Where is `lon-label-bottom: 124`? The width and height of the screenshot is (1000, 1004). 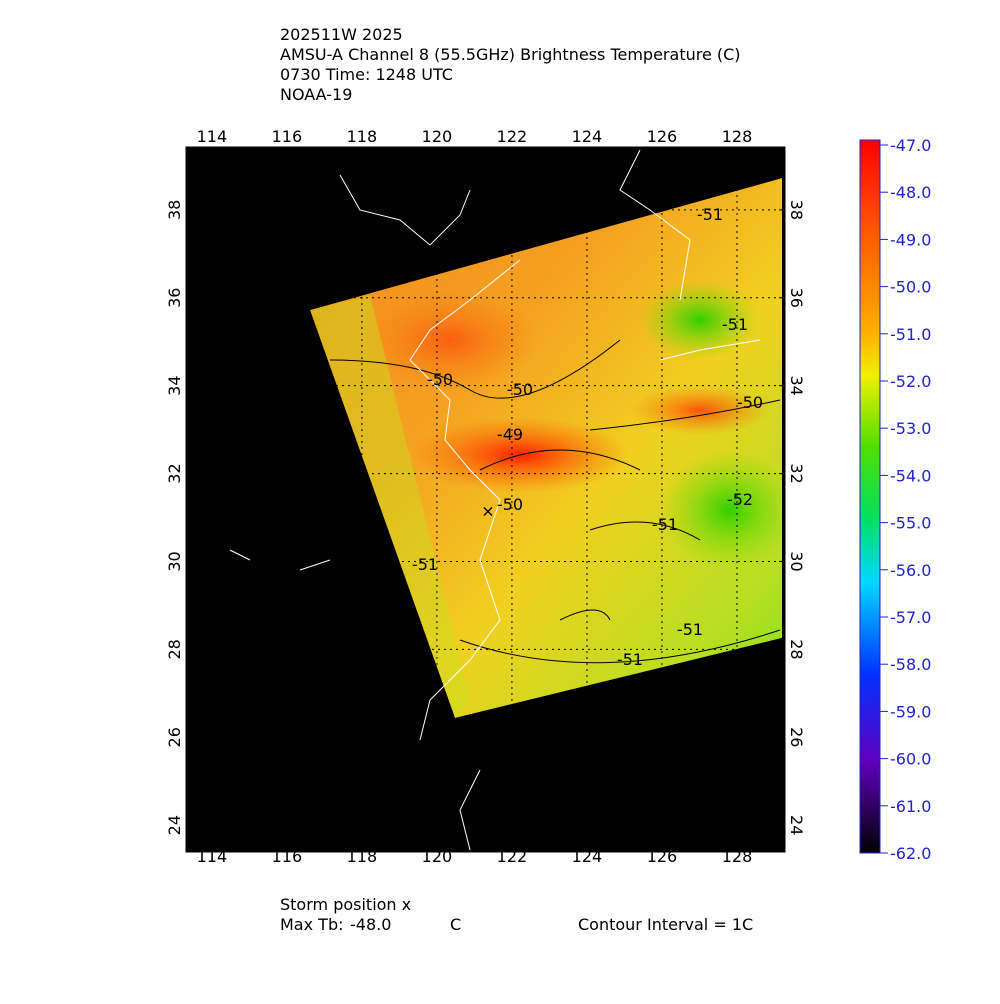 lon-label-bottom: 124 is located at coordinates (587, 856).